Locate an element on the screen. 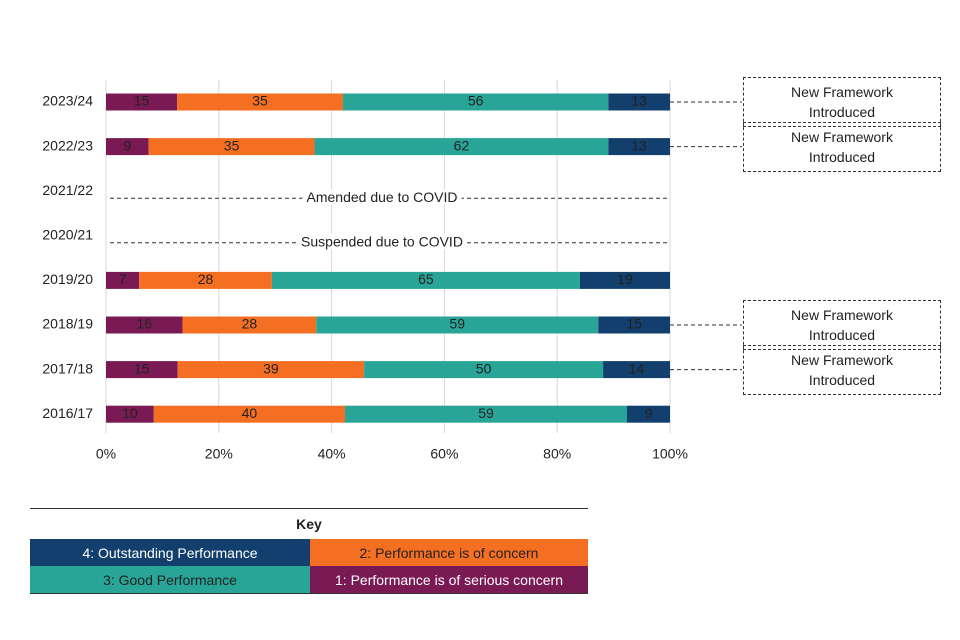 This screenshot has width=960, height=640. x-tick-label: 60% is located at coordinates (444, 454).